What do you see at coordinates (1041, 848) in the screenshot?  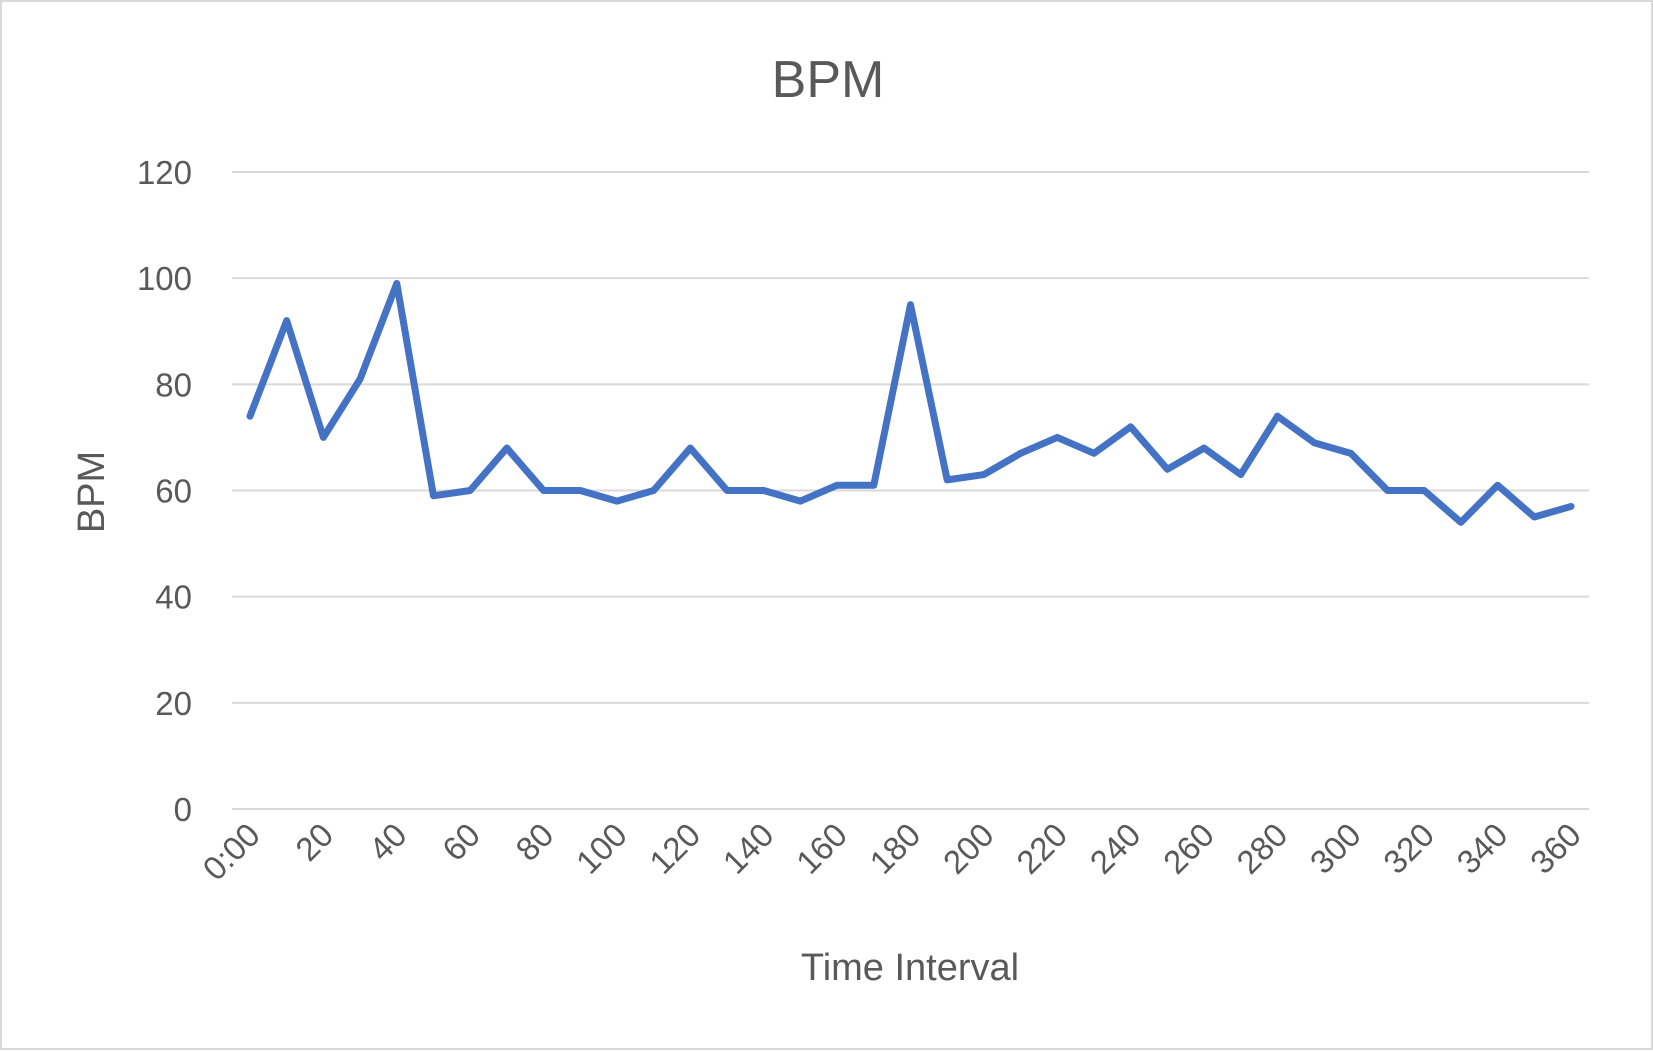 I see `x-tick-label: 220` at bounding box center [1041, 848].